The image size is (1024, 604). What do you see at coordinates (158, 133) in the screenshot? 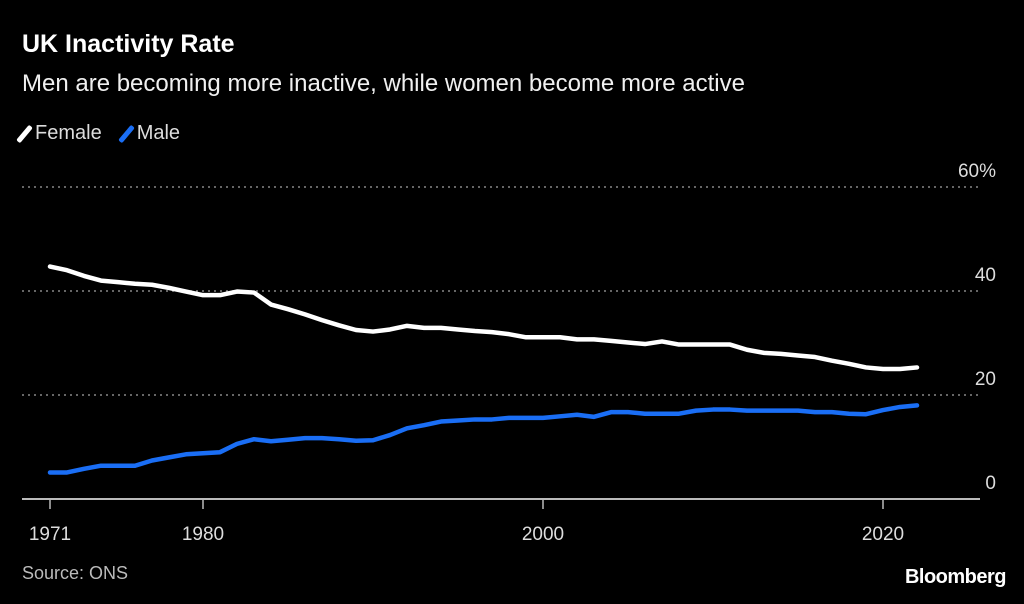
I see `legend-label-male: Male` at bounding box center [158, 133].